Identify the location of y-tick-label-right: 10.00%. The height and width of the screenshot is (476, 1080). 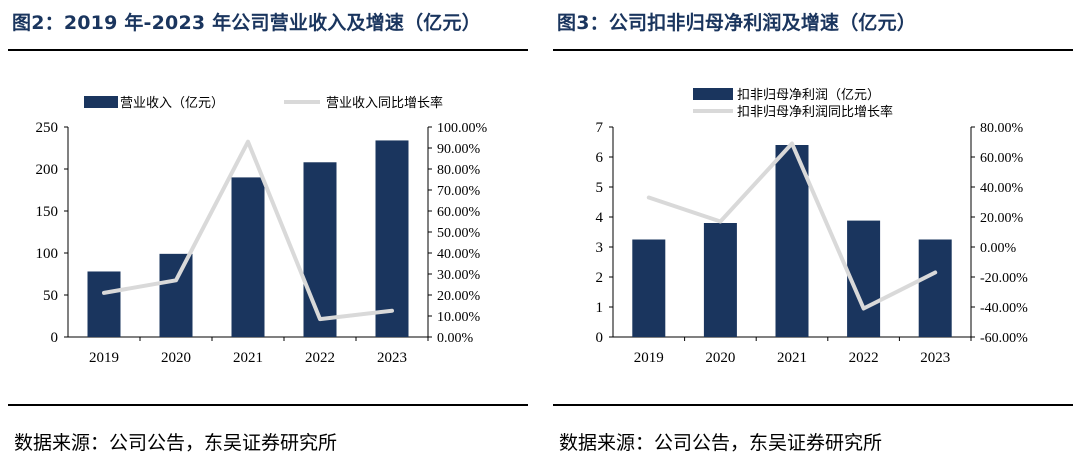
(459, 317).